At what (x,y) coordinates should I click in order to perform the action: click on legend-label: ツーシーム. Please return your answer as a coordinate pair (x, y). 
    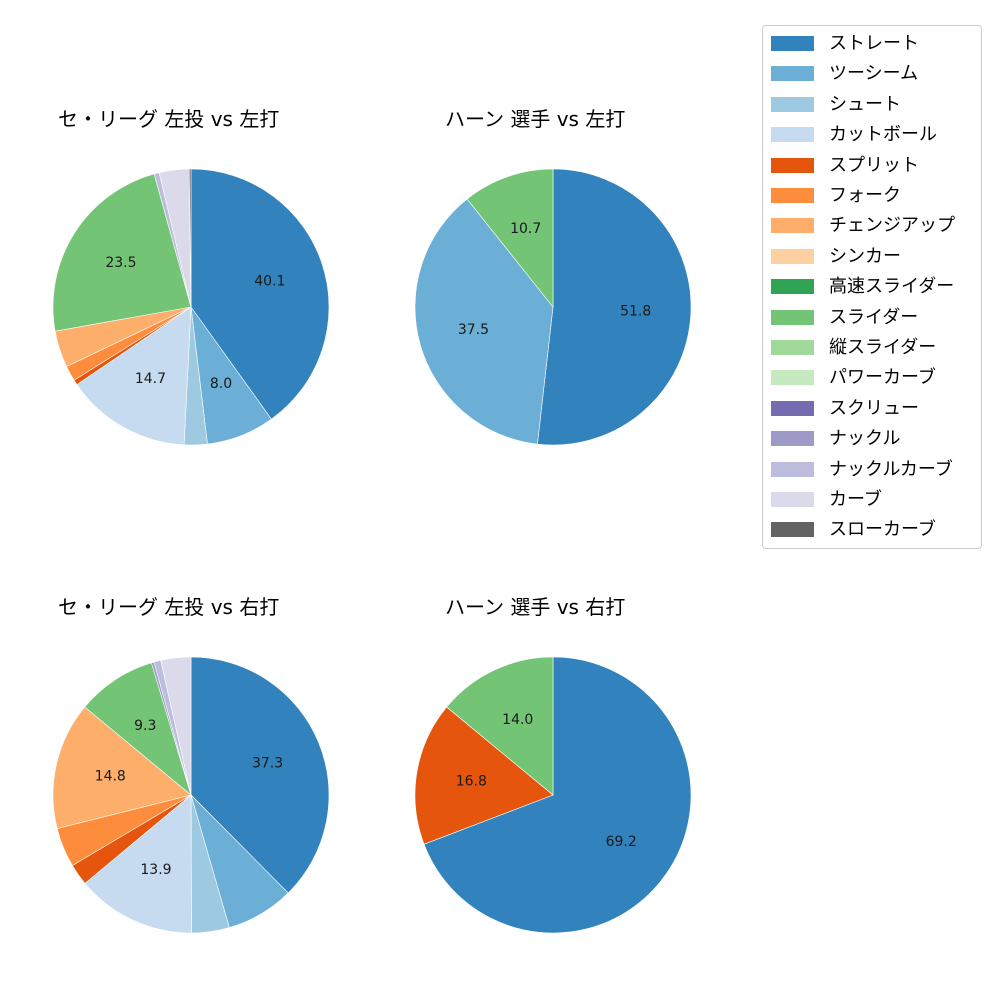
    Looking at the image, I should click on (874, 74).